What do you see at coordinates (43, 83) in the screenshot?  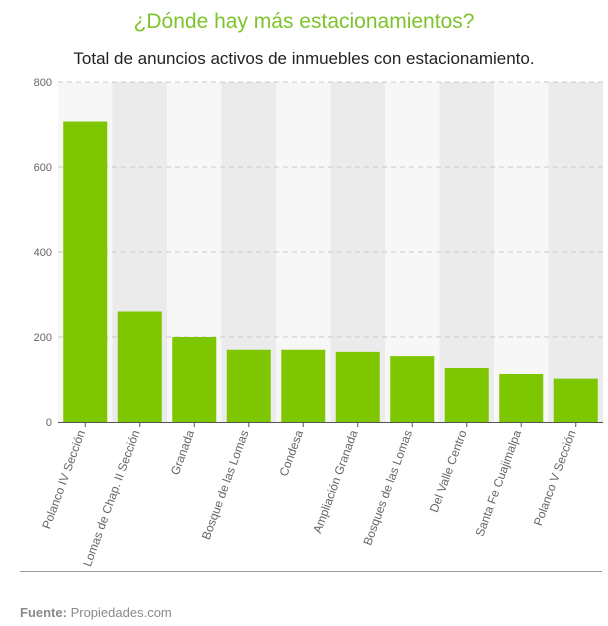 I see `y-tick-label: 800` at bounding box center [43, 83].